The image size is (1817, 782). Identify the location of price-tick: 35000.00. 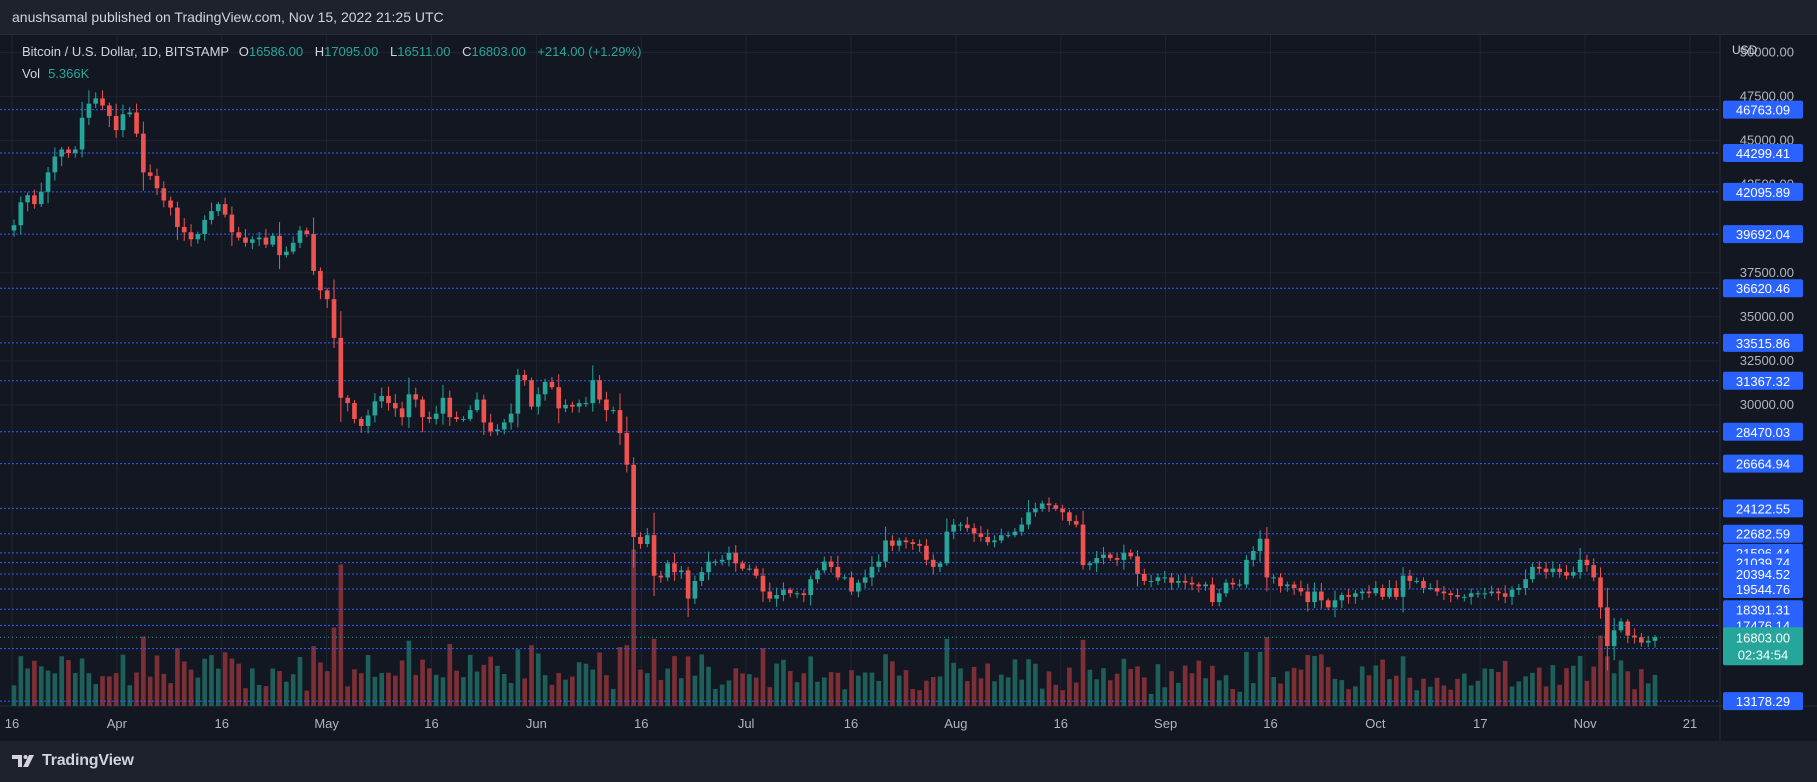
(1767, 316).